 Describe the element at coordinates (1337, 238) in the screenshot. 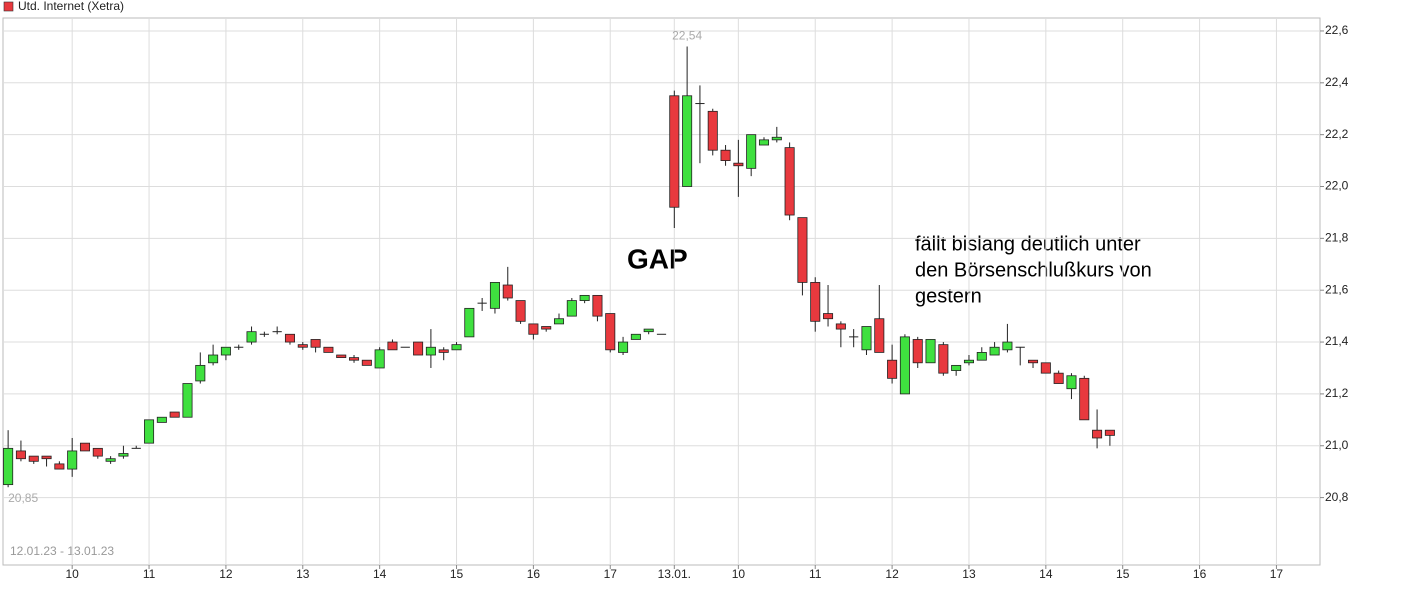

I see `y-tick-label: 21,8` at that location.